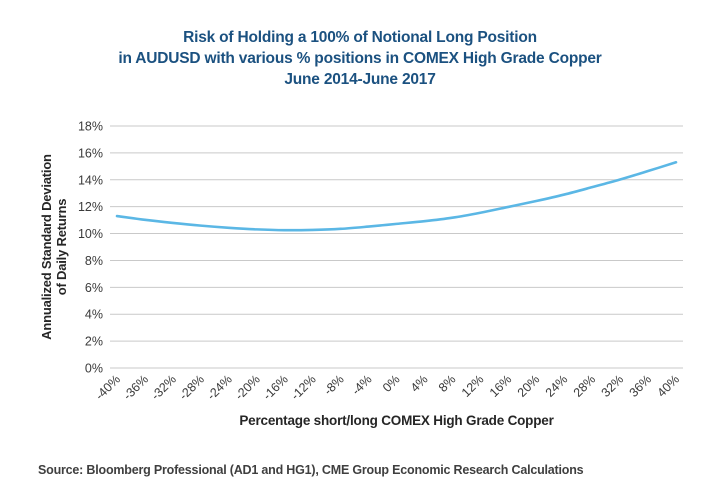 The height and width of the screenshot is (500, 720). Describe the element at coordinates (108, 387) in the screenshot. I see `x-tick-label: -40%` at that location.